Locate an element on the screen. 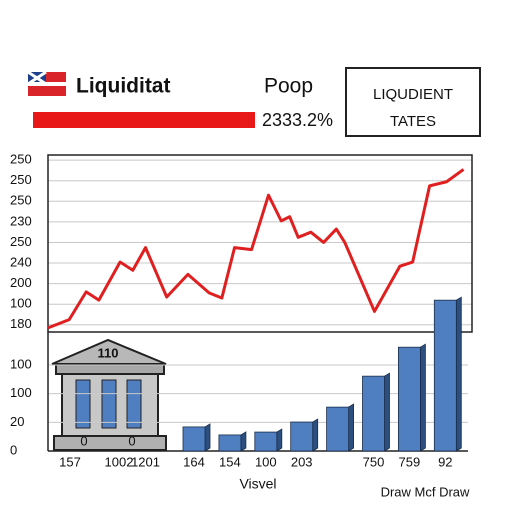  y-tick-label: 240 is located at coordinates (21, 261).